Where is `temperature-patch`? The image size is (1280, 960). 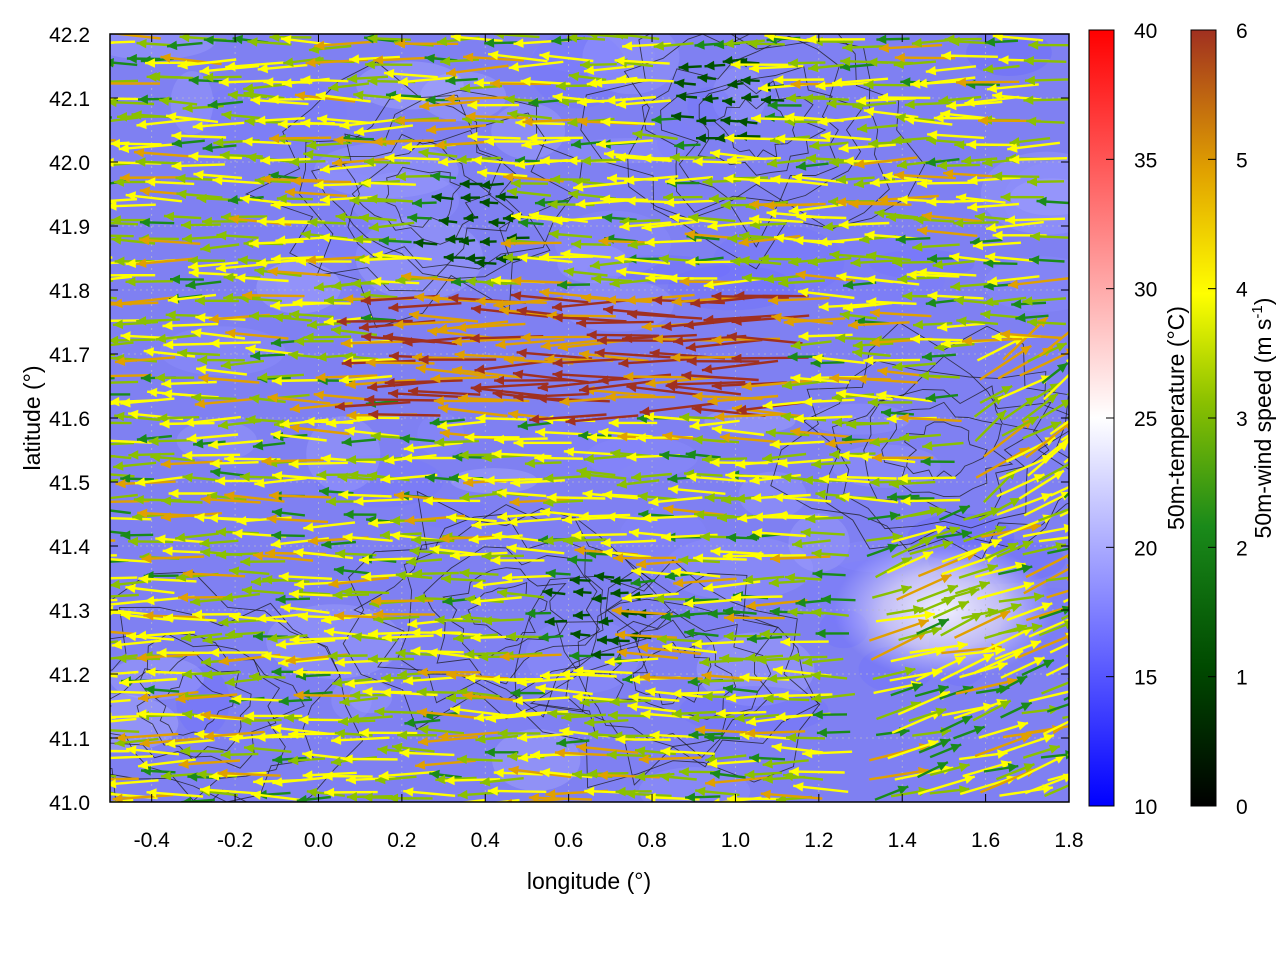 temperature-patch is located at coordinates (351, 700).